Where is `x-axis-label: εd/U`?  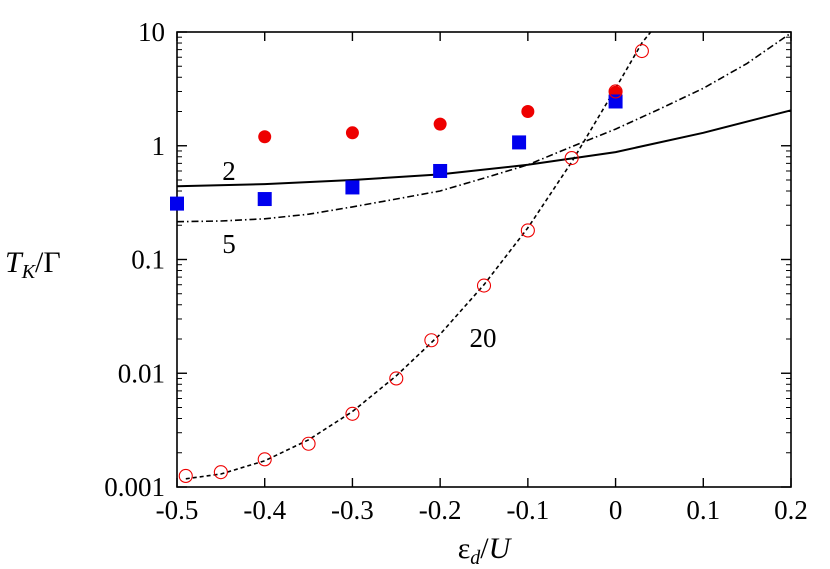 x-axis-label: εd/U is located at coordinates (485, 550).